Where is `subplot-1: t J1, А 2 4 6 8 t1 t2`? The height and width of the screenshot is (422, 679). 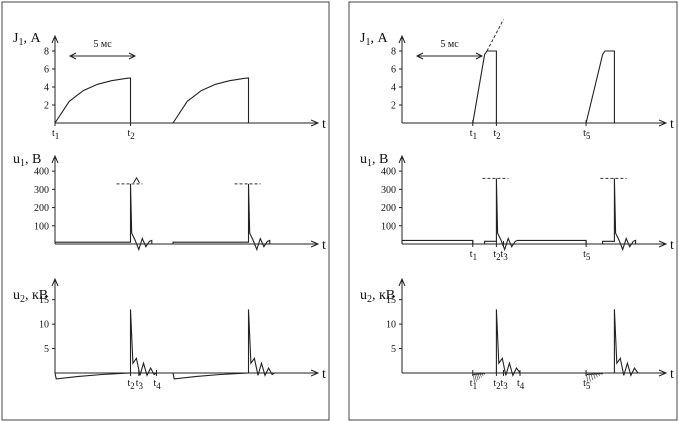 subplot-1: t J1, А 2 4 6 8 t1 t2 is located at coordinates (169, 86).